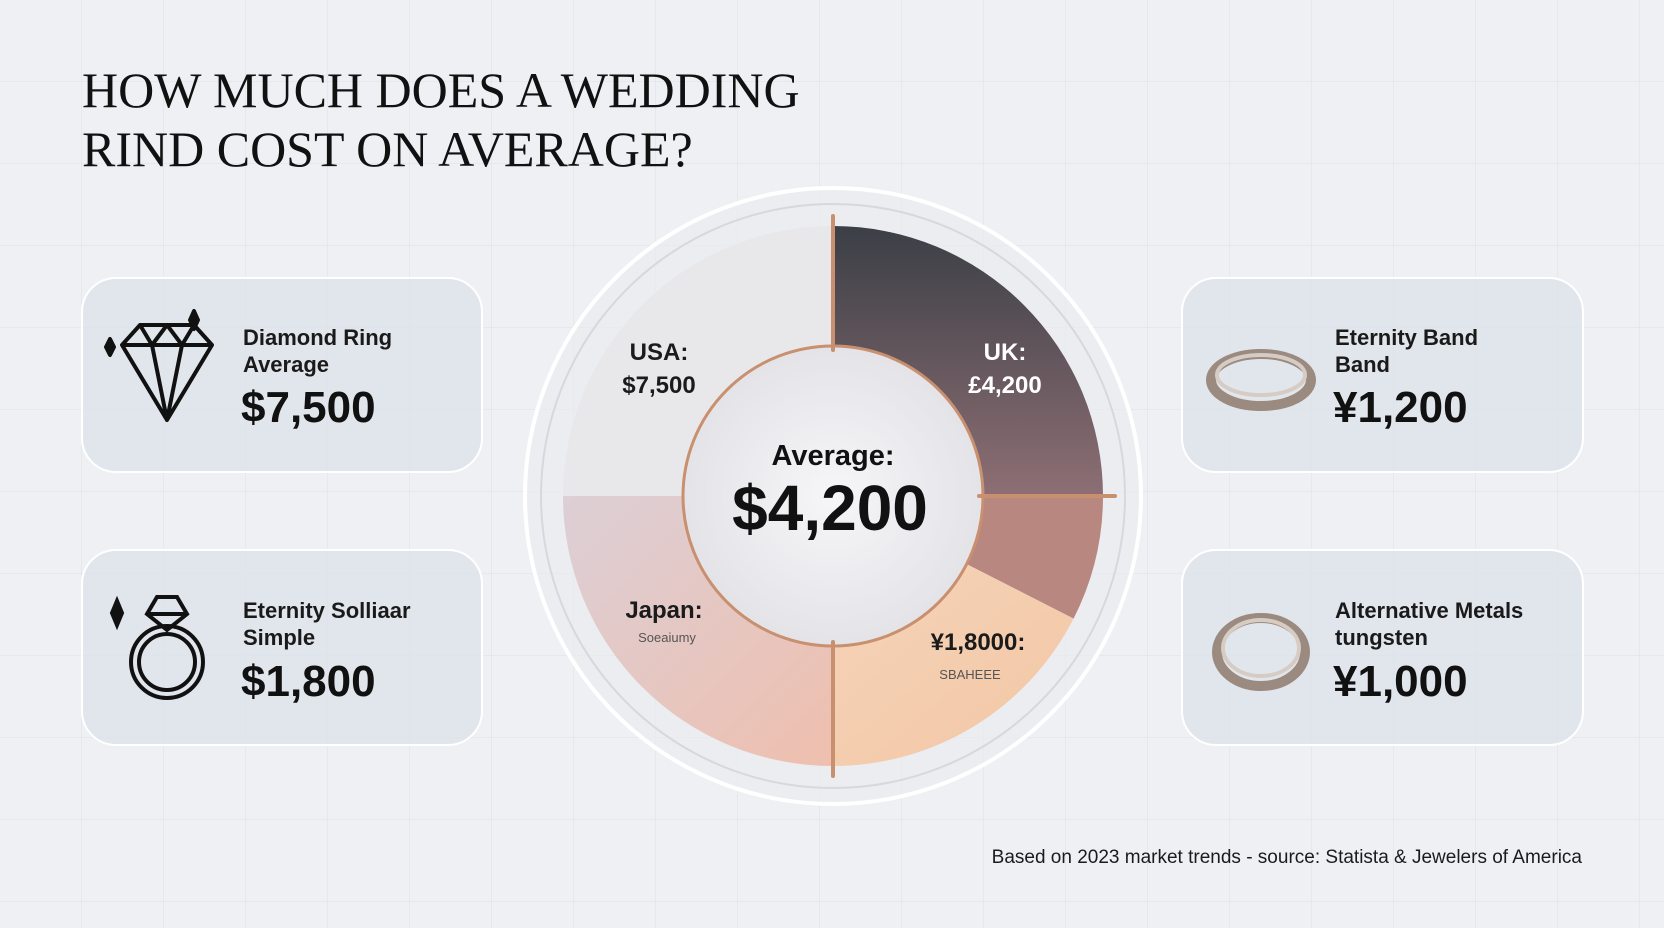 The image size is (1664, 928). What do you see at coordinates (387, 149) in the screenshot?
I see `title-line: RIND COST ON AVERAGE?` at bounding box center [387, 149].